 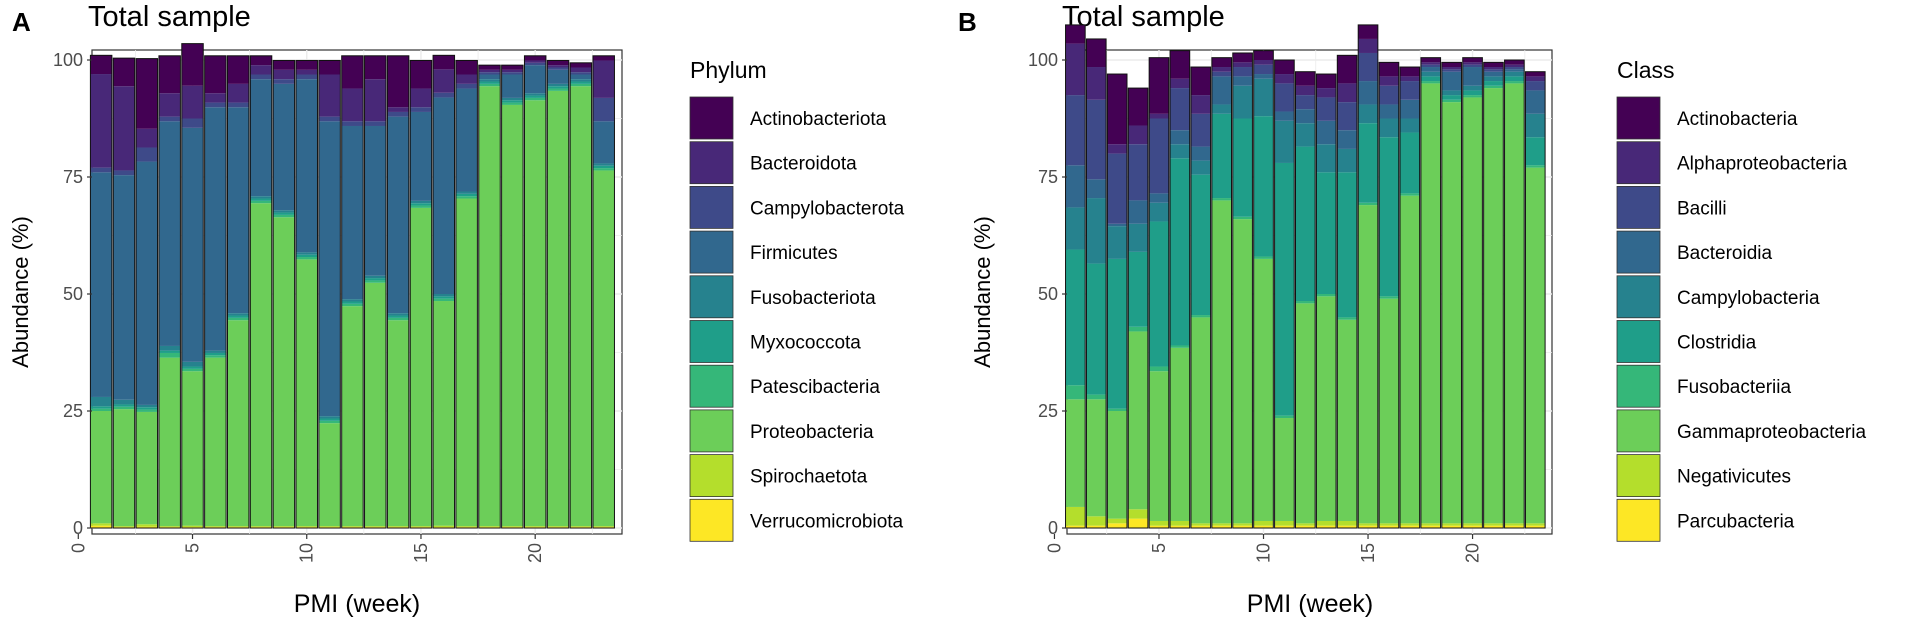 What do you see at coordinates (1717, 343) in the screenshot?
I see `legend-label: Clostridia` at bounding box center [1717, 343].